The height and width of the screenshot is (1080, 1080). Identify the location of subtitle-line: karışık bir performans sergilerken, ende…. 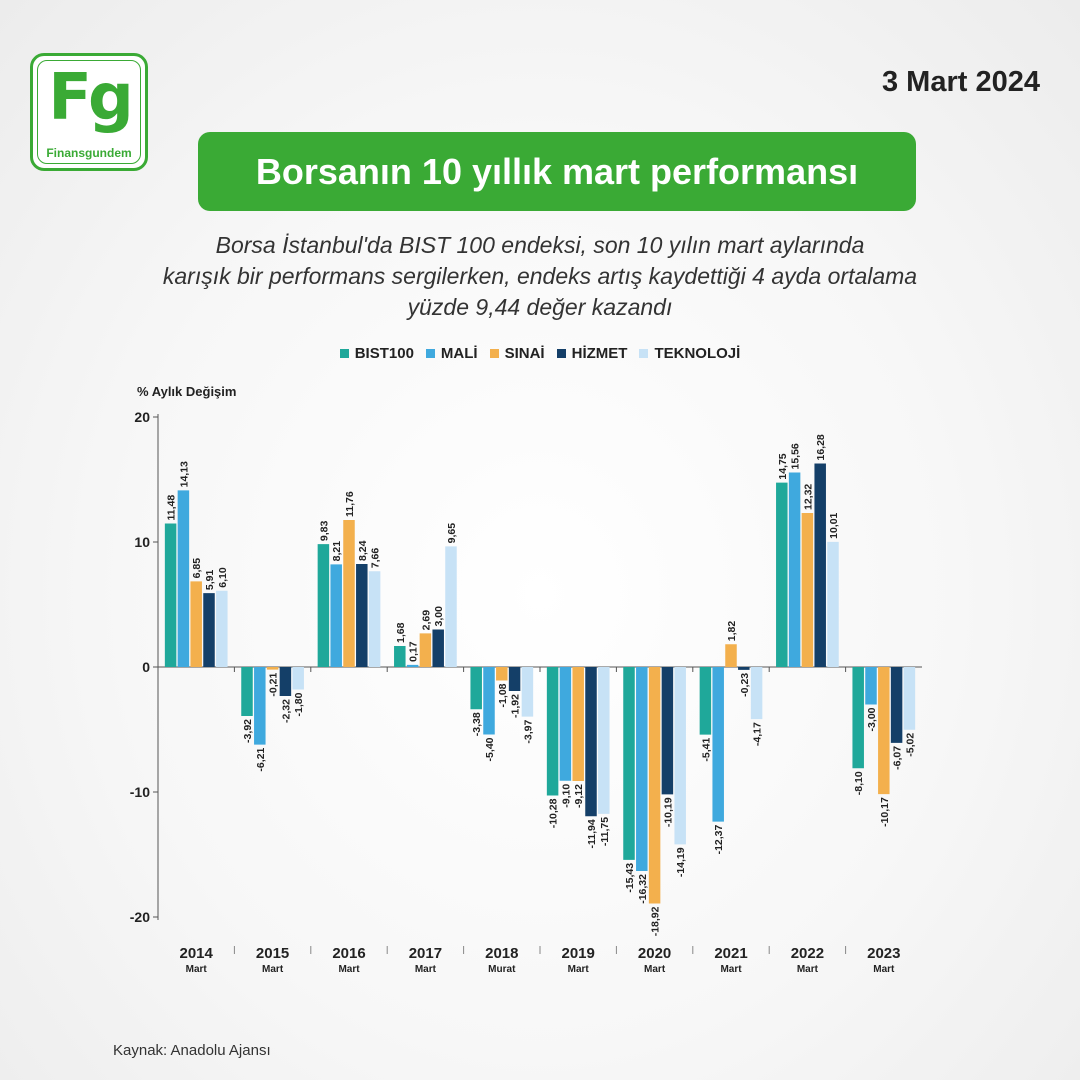
(540, 276).